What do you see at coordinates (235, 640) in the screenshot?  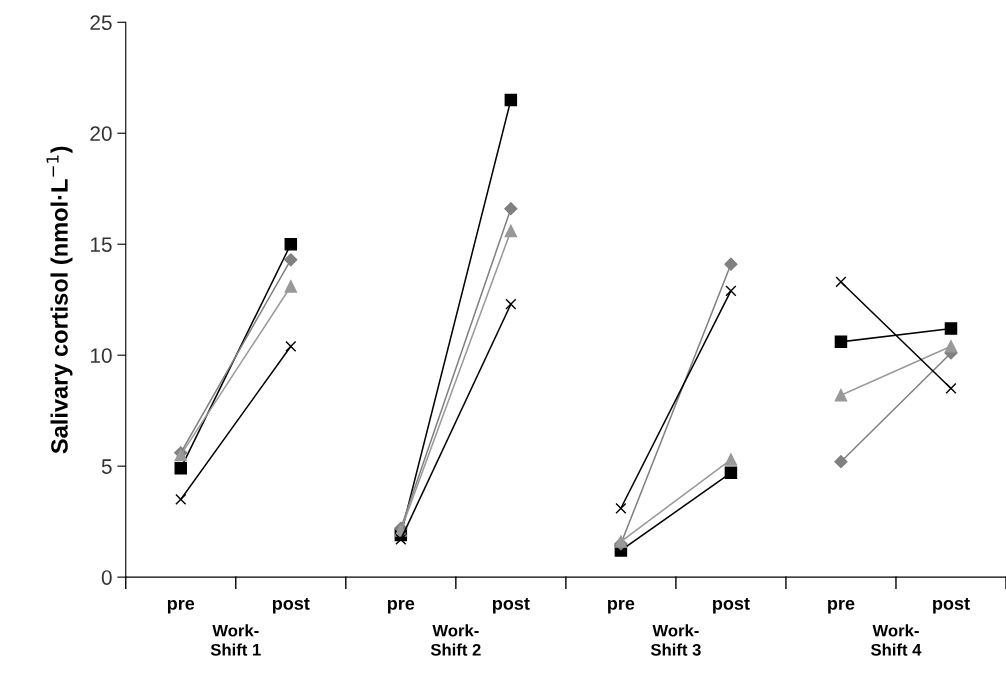 I see `text: Work- Shift 1` at bounding box center [235, 640].